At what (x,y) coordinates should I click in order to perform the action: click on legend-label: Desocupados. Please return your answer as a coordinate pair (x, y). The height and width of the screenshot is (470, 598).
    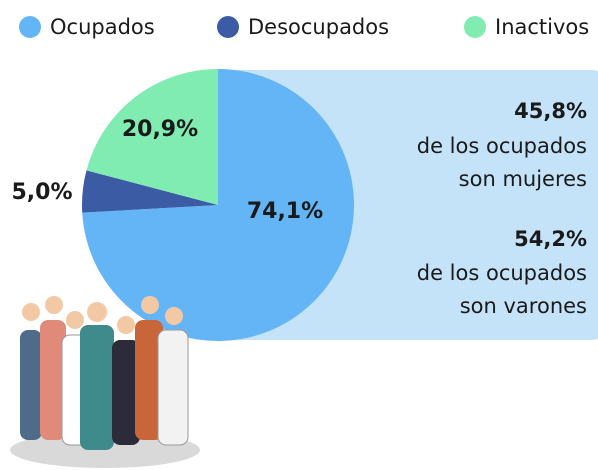
    Looking at the image, I should click on (318, 27).